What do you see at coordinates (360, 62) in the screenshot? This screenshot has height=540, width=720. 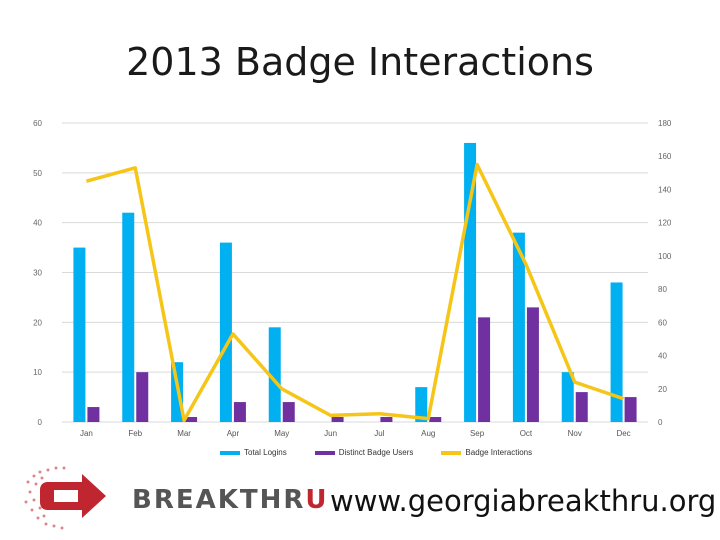 I see `slide-title: 2013 Badge Interactions` at bounding box center [360, 62].